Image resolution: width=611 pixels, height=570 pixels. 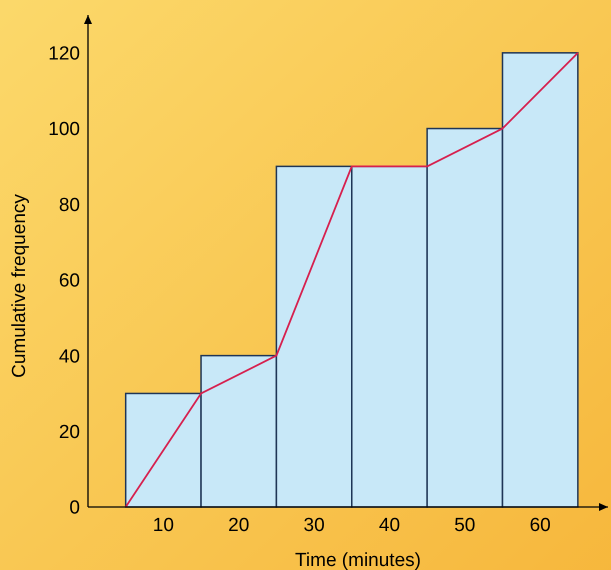 What do you see at coordinates (389, 525) in the screenshot?
I see `x-tick-label: 40` at bounding box center [389, 525].